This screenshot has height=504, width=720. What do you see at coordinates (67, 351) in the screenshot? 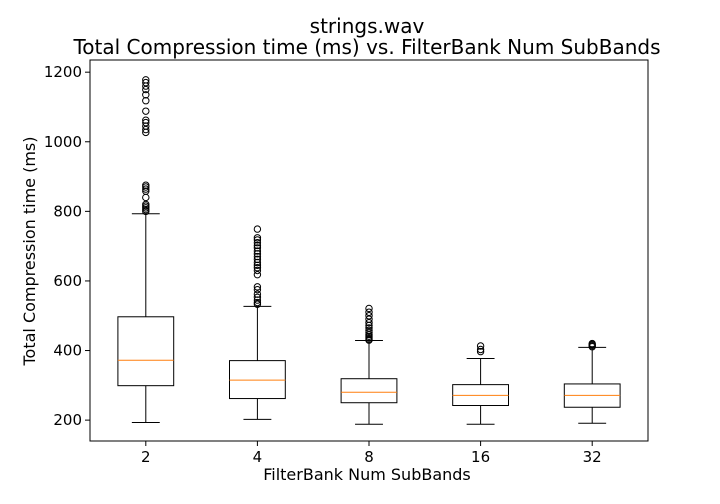
I see `y-tick-label: 400` at bounding box center [67, 351].